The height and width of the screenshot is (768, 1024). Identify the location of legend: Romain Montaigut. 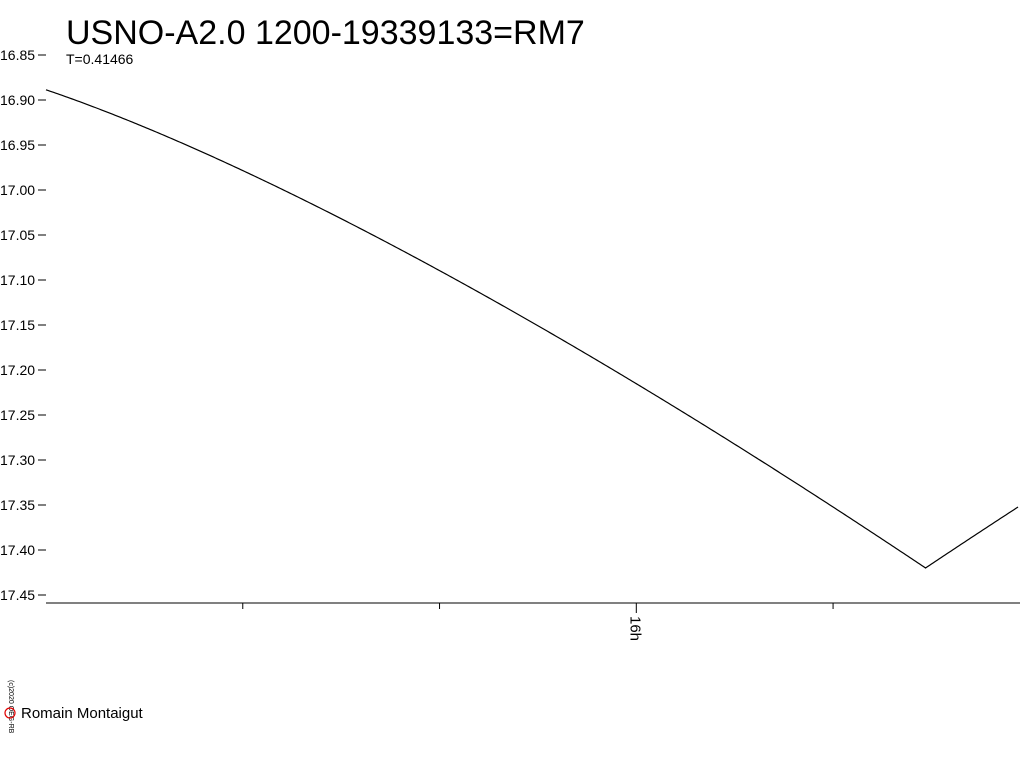
(74, 713).